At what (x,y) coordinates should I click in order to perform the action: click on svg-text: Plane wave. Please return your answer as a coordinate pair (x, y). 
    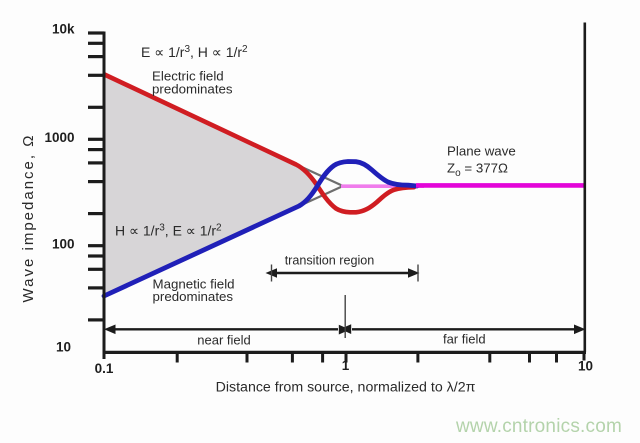
    Looking at the image, I should click on (481, 150).